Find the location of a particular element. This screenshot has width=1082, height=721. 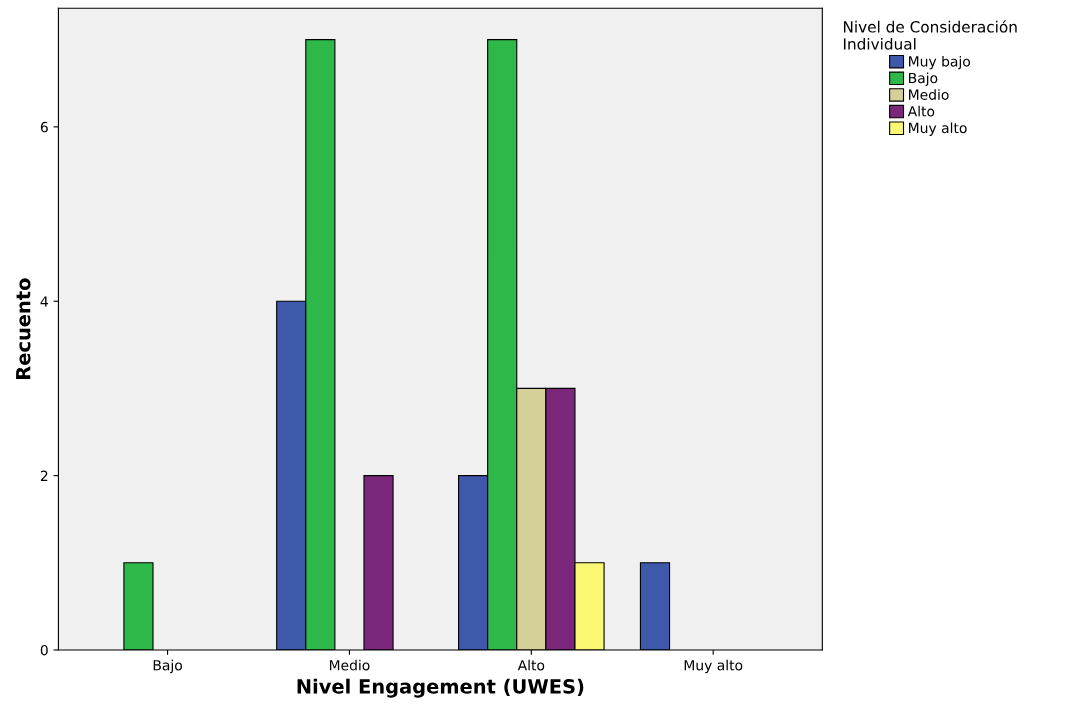

x-tick-label: Alto is located at coordinates (531, 665).